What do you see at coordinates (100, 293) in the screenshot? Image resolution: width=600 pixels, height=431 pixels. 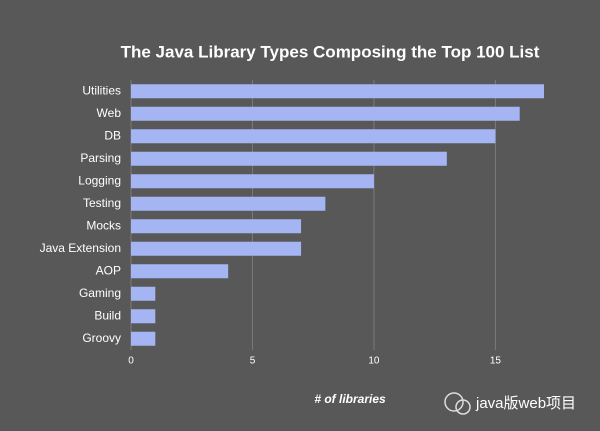 I see `y-tick-label: Gaming` at bounding box center [100, 293].